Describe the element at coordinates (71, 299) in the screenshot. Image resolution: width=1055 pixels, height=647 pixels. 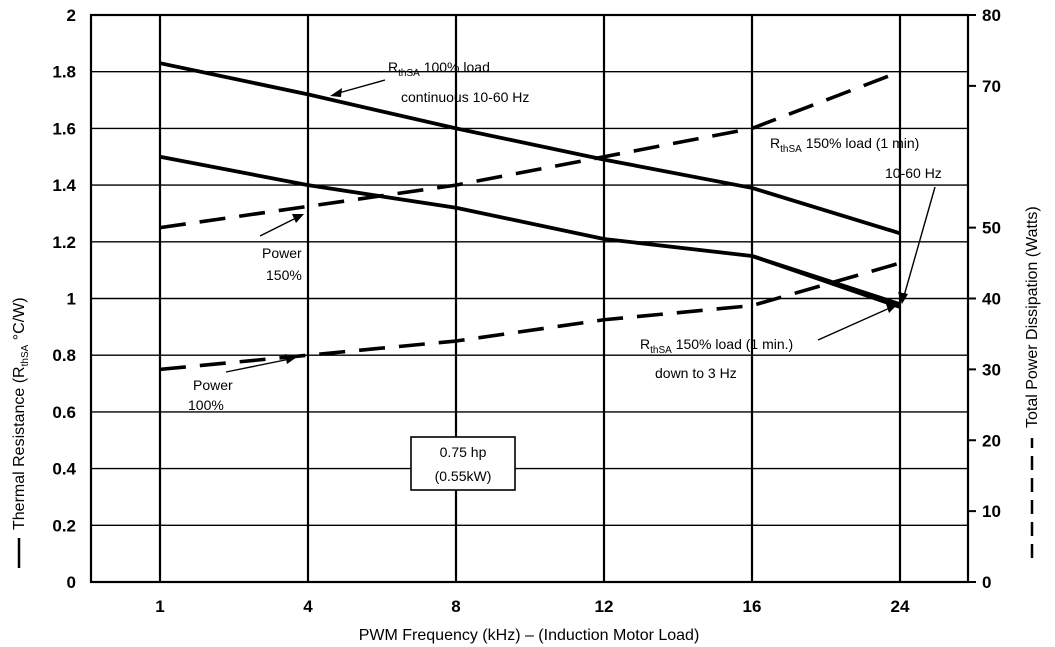
I see `left-y-tick-label: 1` at that location.